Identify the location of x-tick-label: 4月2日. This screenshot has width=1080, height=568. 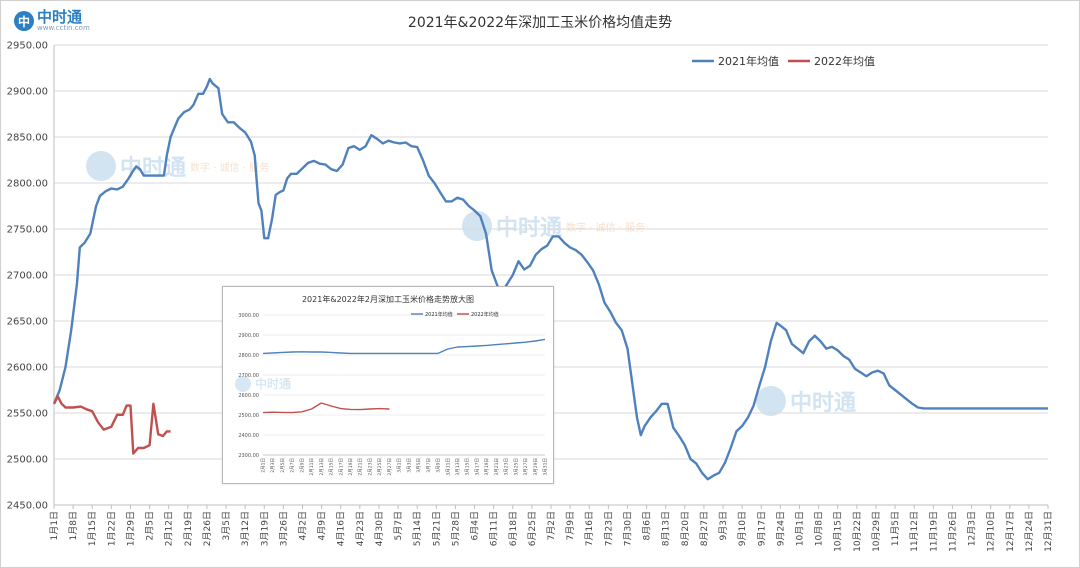
(303, 525).